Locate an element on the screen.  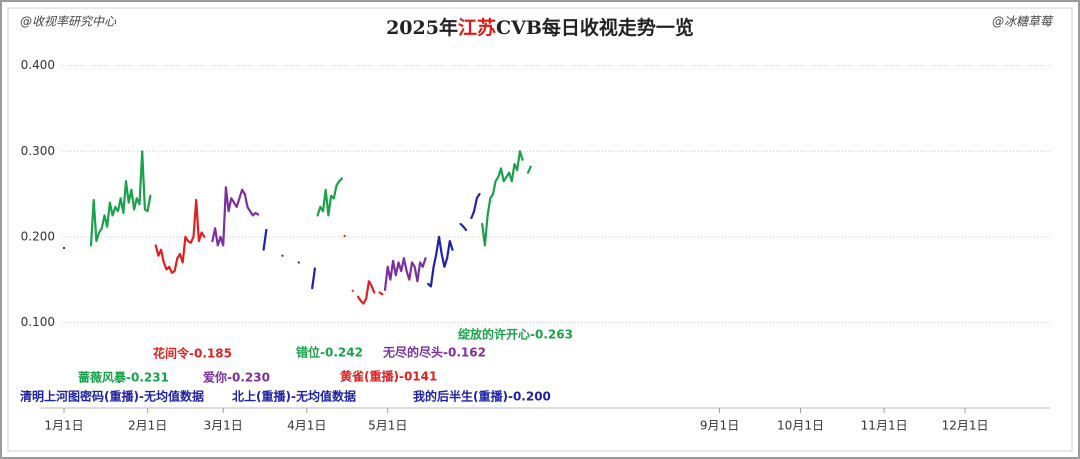
annotation: 错位-0.242 is located at coordinates (329, 352).